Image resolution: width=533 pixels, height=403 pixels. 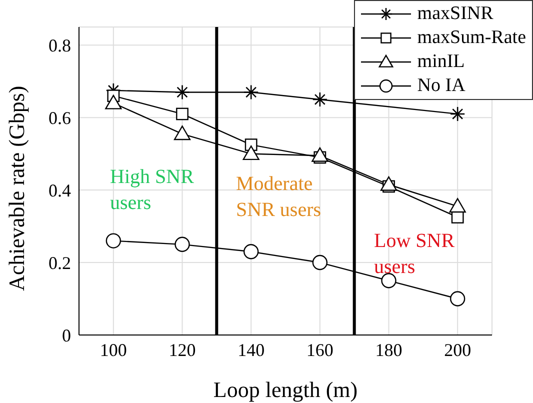 I want to click on y-tick-label: 0.4, so click(x=59, y=190).